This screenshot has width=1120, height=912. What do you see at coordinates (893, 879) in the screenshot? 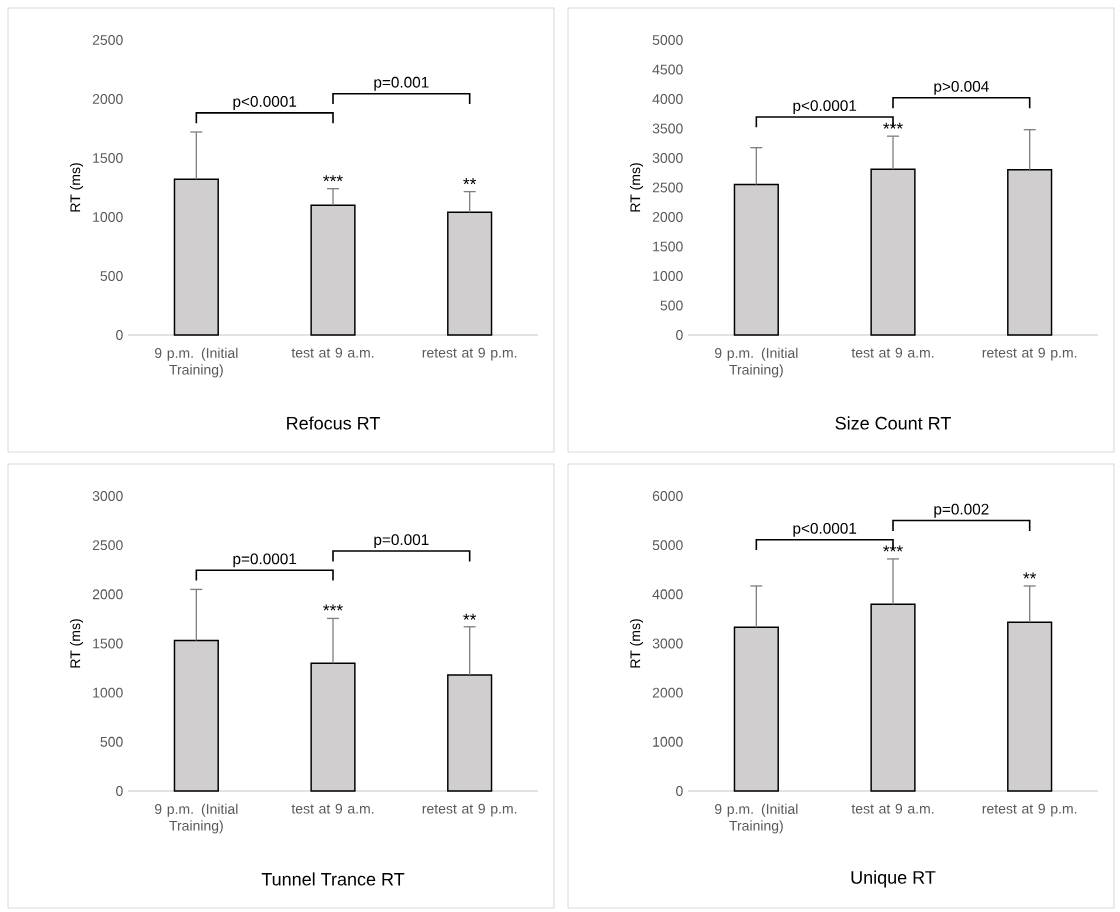
I see `text: Unique RT` at bounding box center [893, 879].